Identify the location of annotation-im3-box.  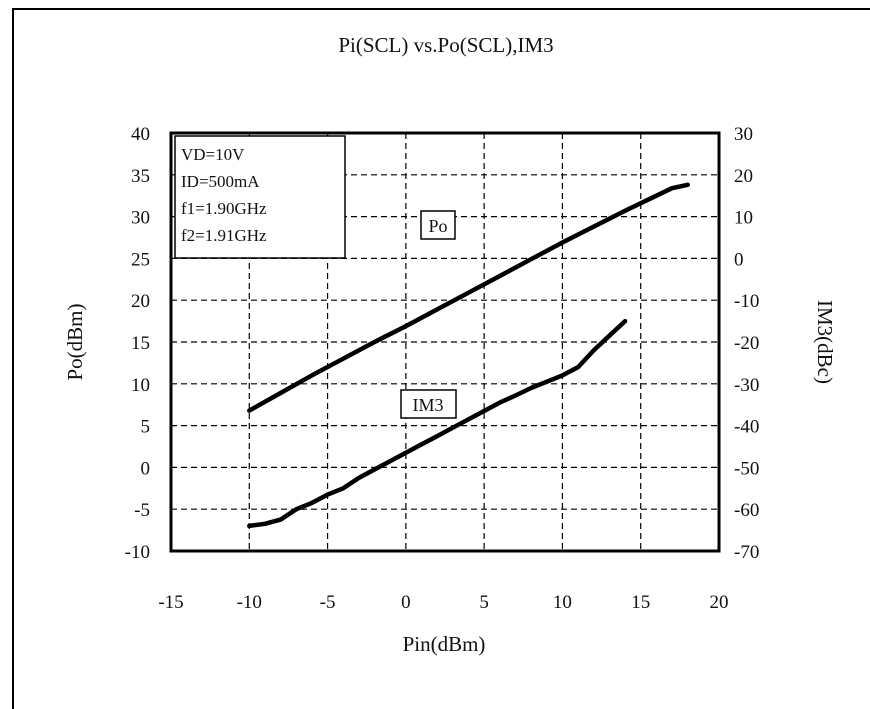
(428, 404).